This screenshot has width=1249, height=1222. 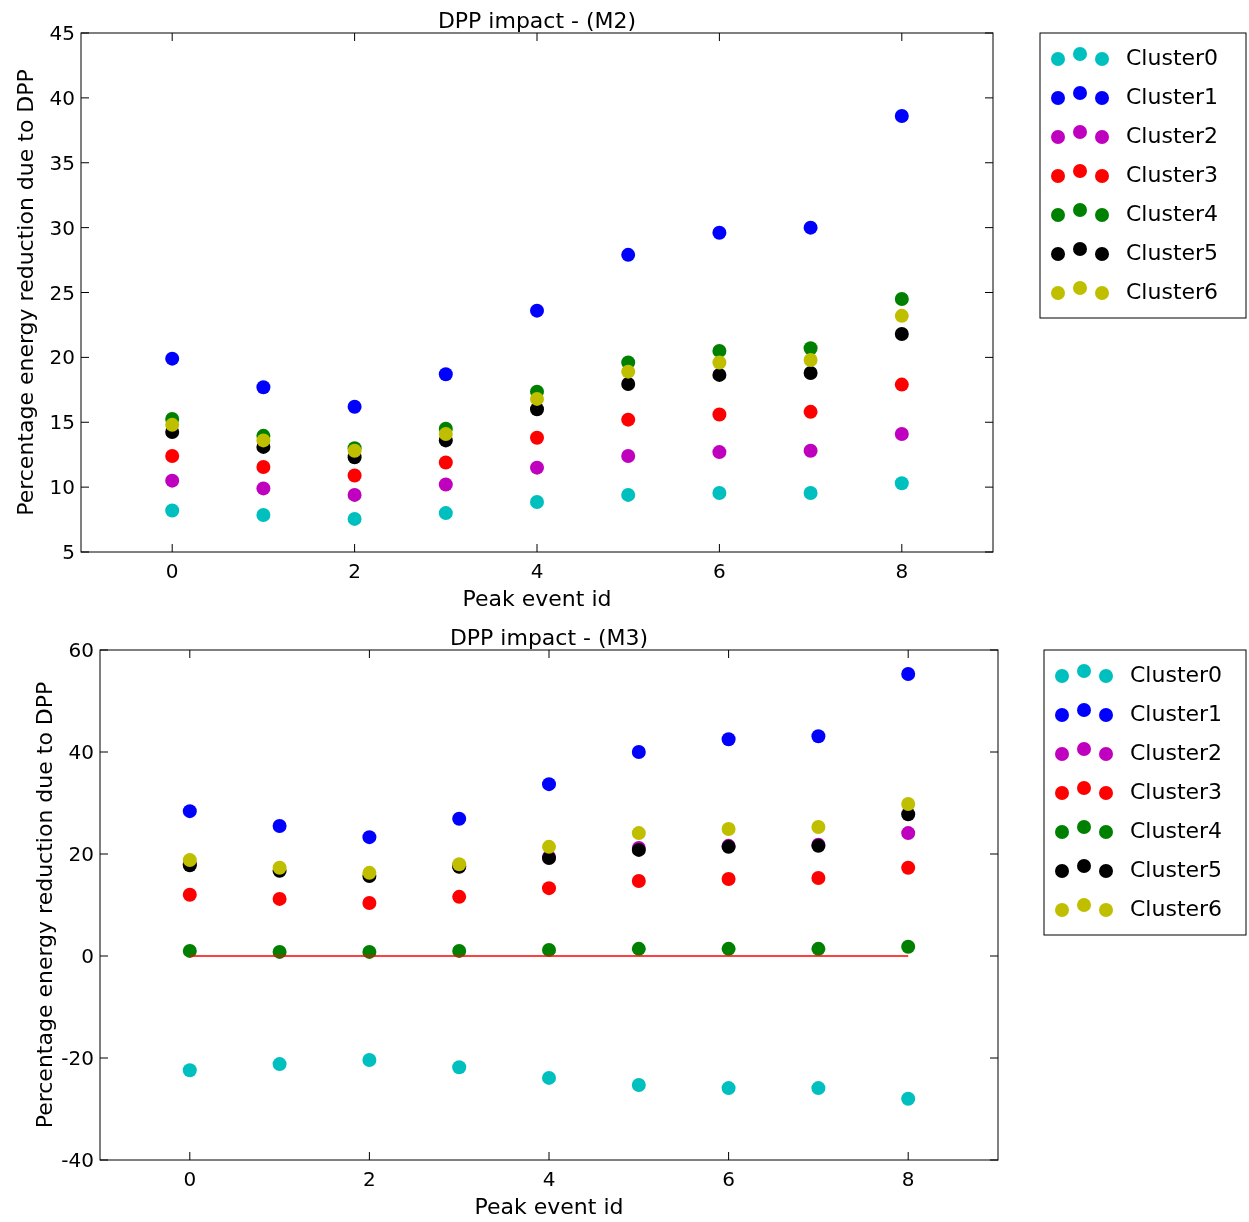 What do you see at coordinates (77, 1058) in the screenshot?
I see `y-tick-label: -20` at bounding box center [77, 1058].